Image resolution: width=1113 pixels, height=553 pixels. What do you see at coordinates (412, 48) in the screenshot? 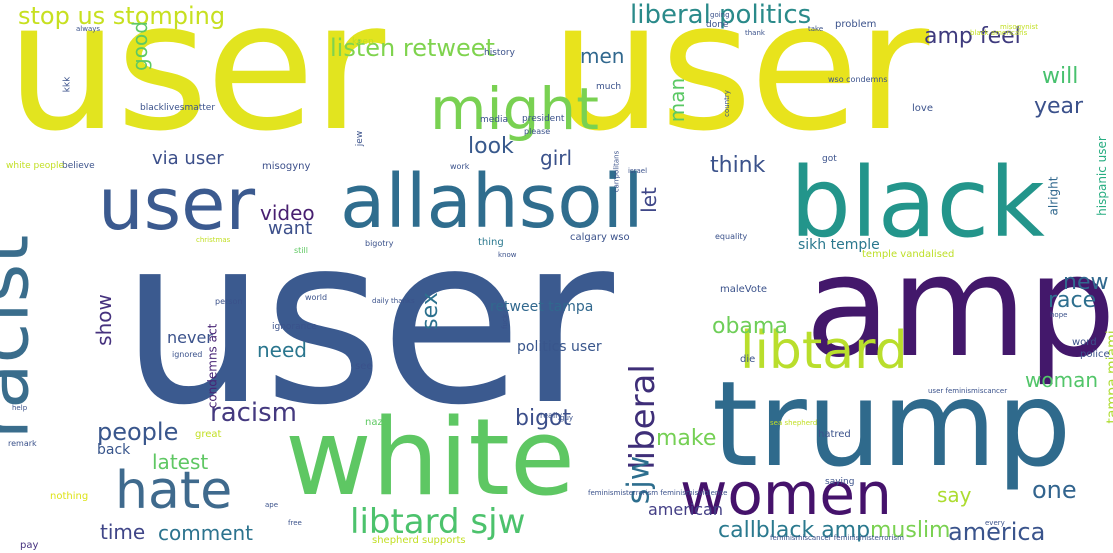
I see `word-listen-retweet: listen retweet` at bounding box center [412, 48].